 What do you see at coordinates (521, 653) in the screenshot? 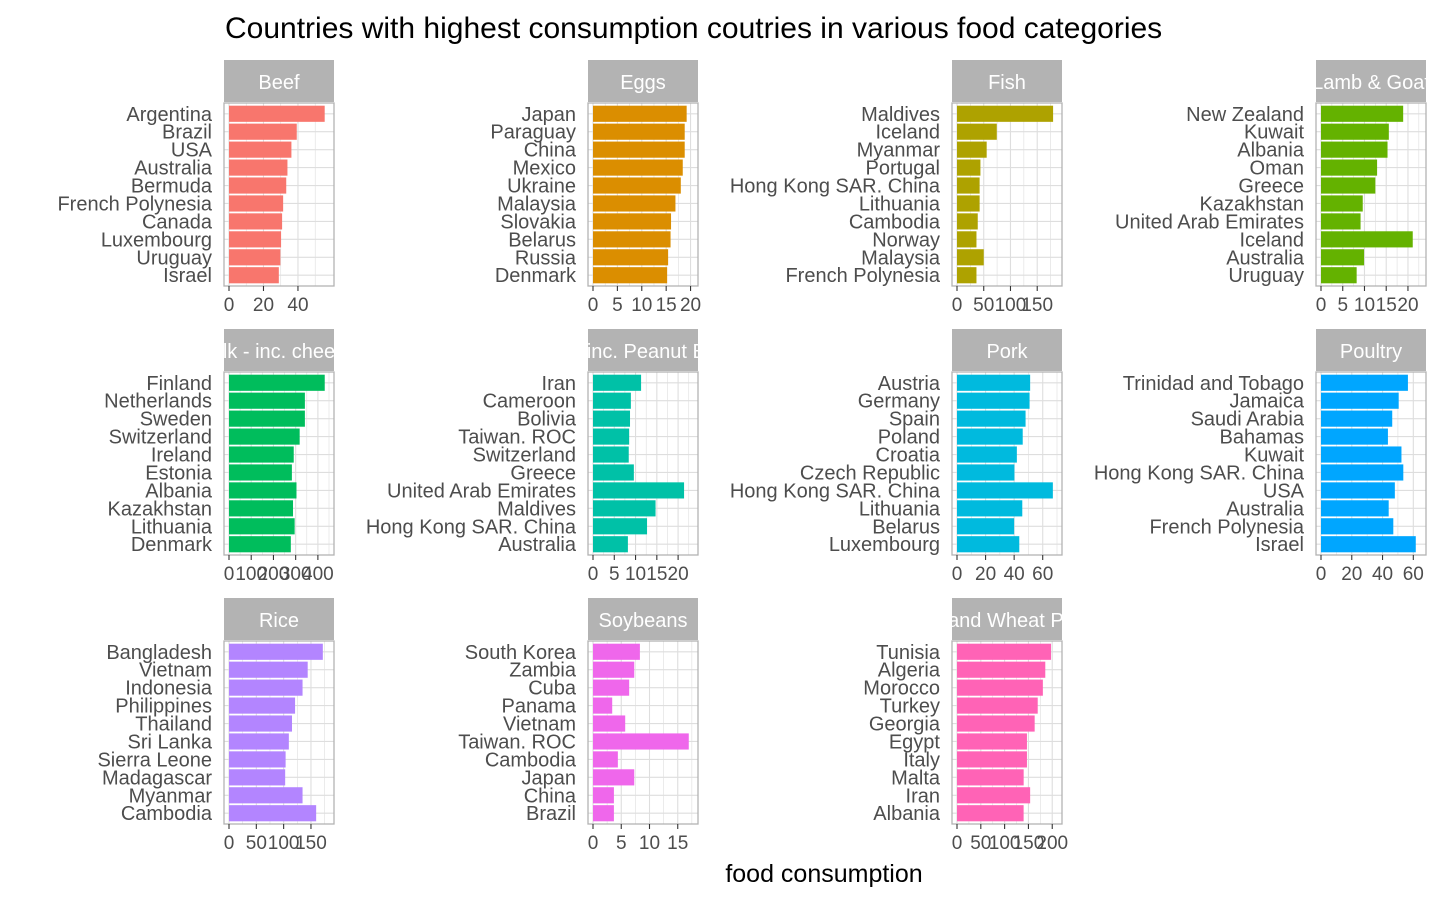
I see `category-label: South Korea` at bounding box center [521, 653].